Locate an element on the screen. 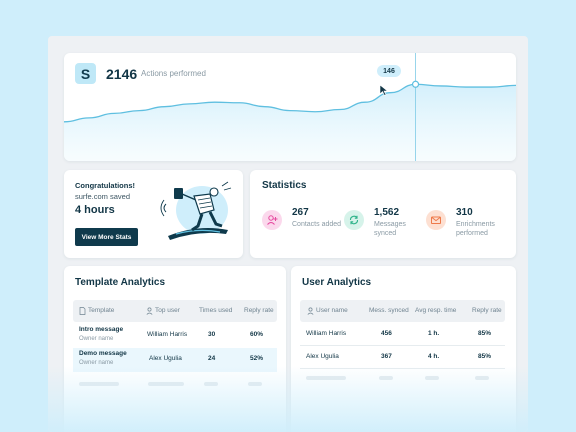 The height and width of the screenshot is (432, 576). chart-series-line is located at coordinates (290, 103).